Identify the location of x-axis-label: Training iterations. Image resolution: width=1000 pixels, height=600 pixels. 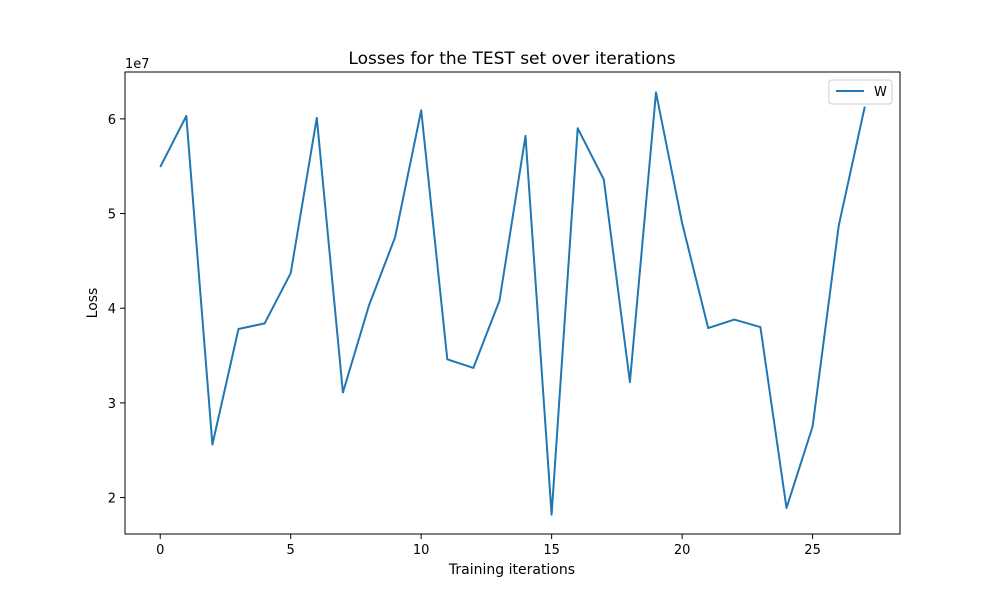
(511, 570).